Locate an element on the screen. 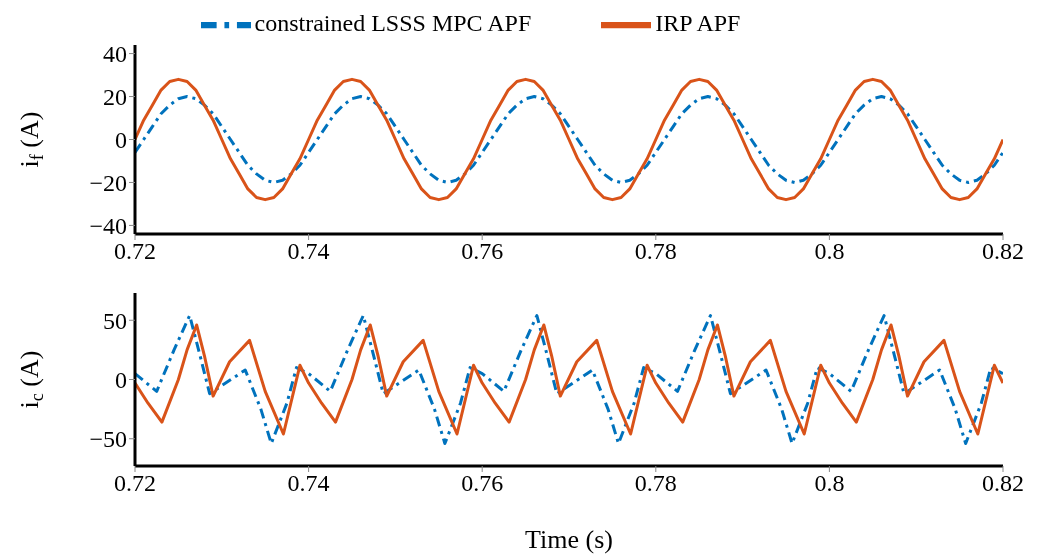 This screenshot has height=556, width=1038. y-tick-label: 20 is located at coordinates (115, 97).